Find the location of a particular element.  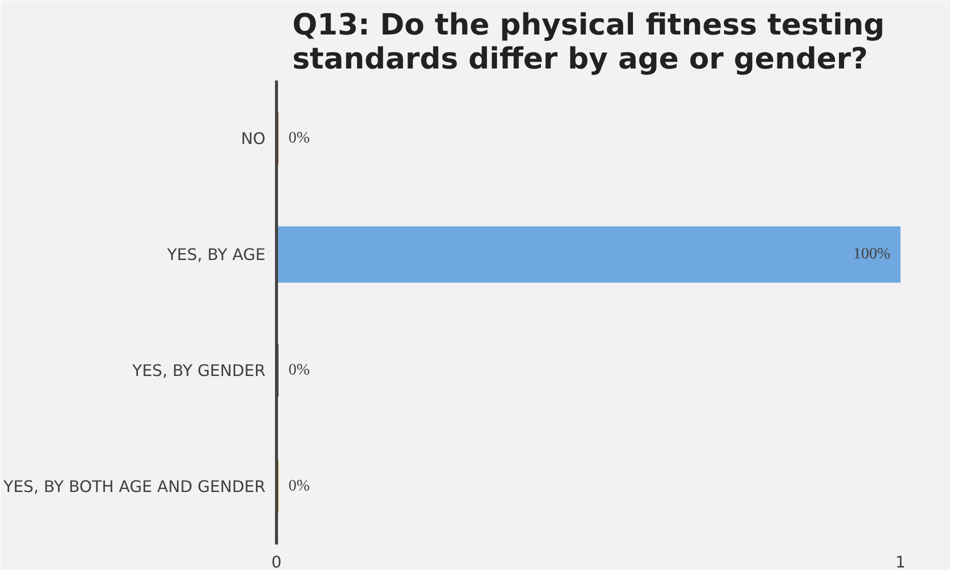

y-tick-label: NO is located at coordinates (253, 138).